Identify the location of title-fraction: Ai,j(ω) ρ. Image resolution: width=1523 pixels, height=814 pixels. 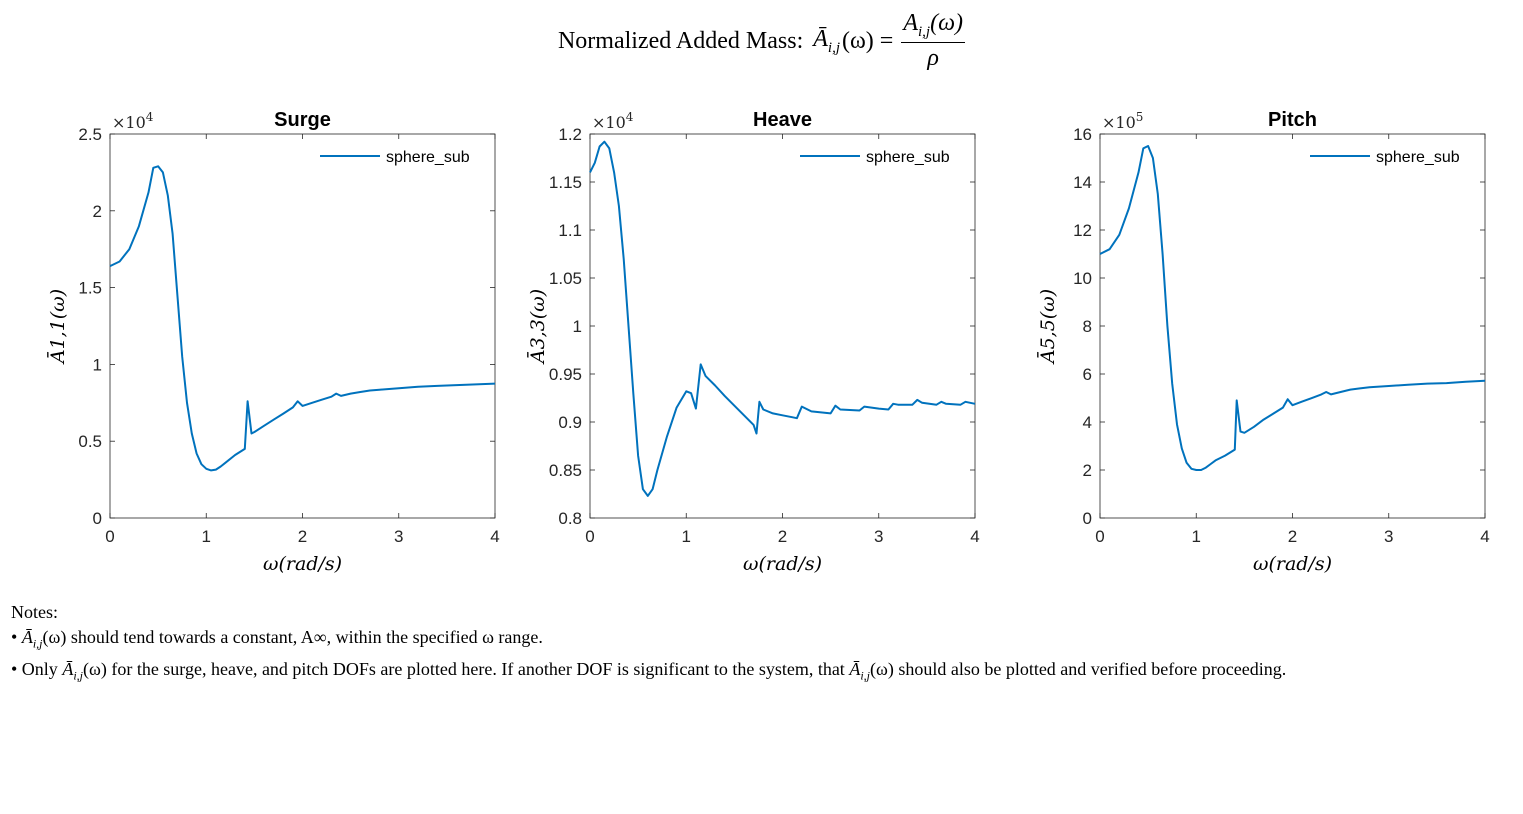
(933, 41).